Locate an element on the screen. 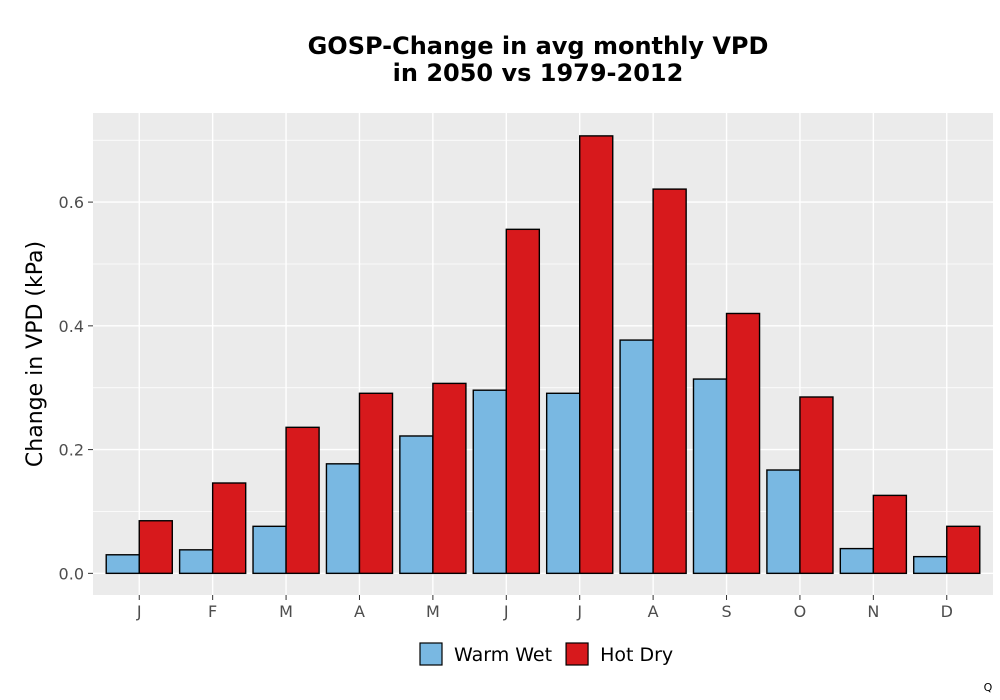  x-tick-label: S is located at coordinates (726, 611).